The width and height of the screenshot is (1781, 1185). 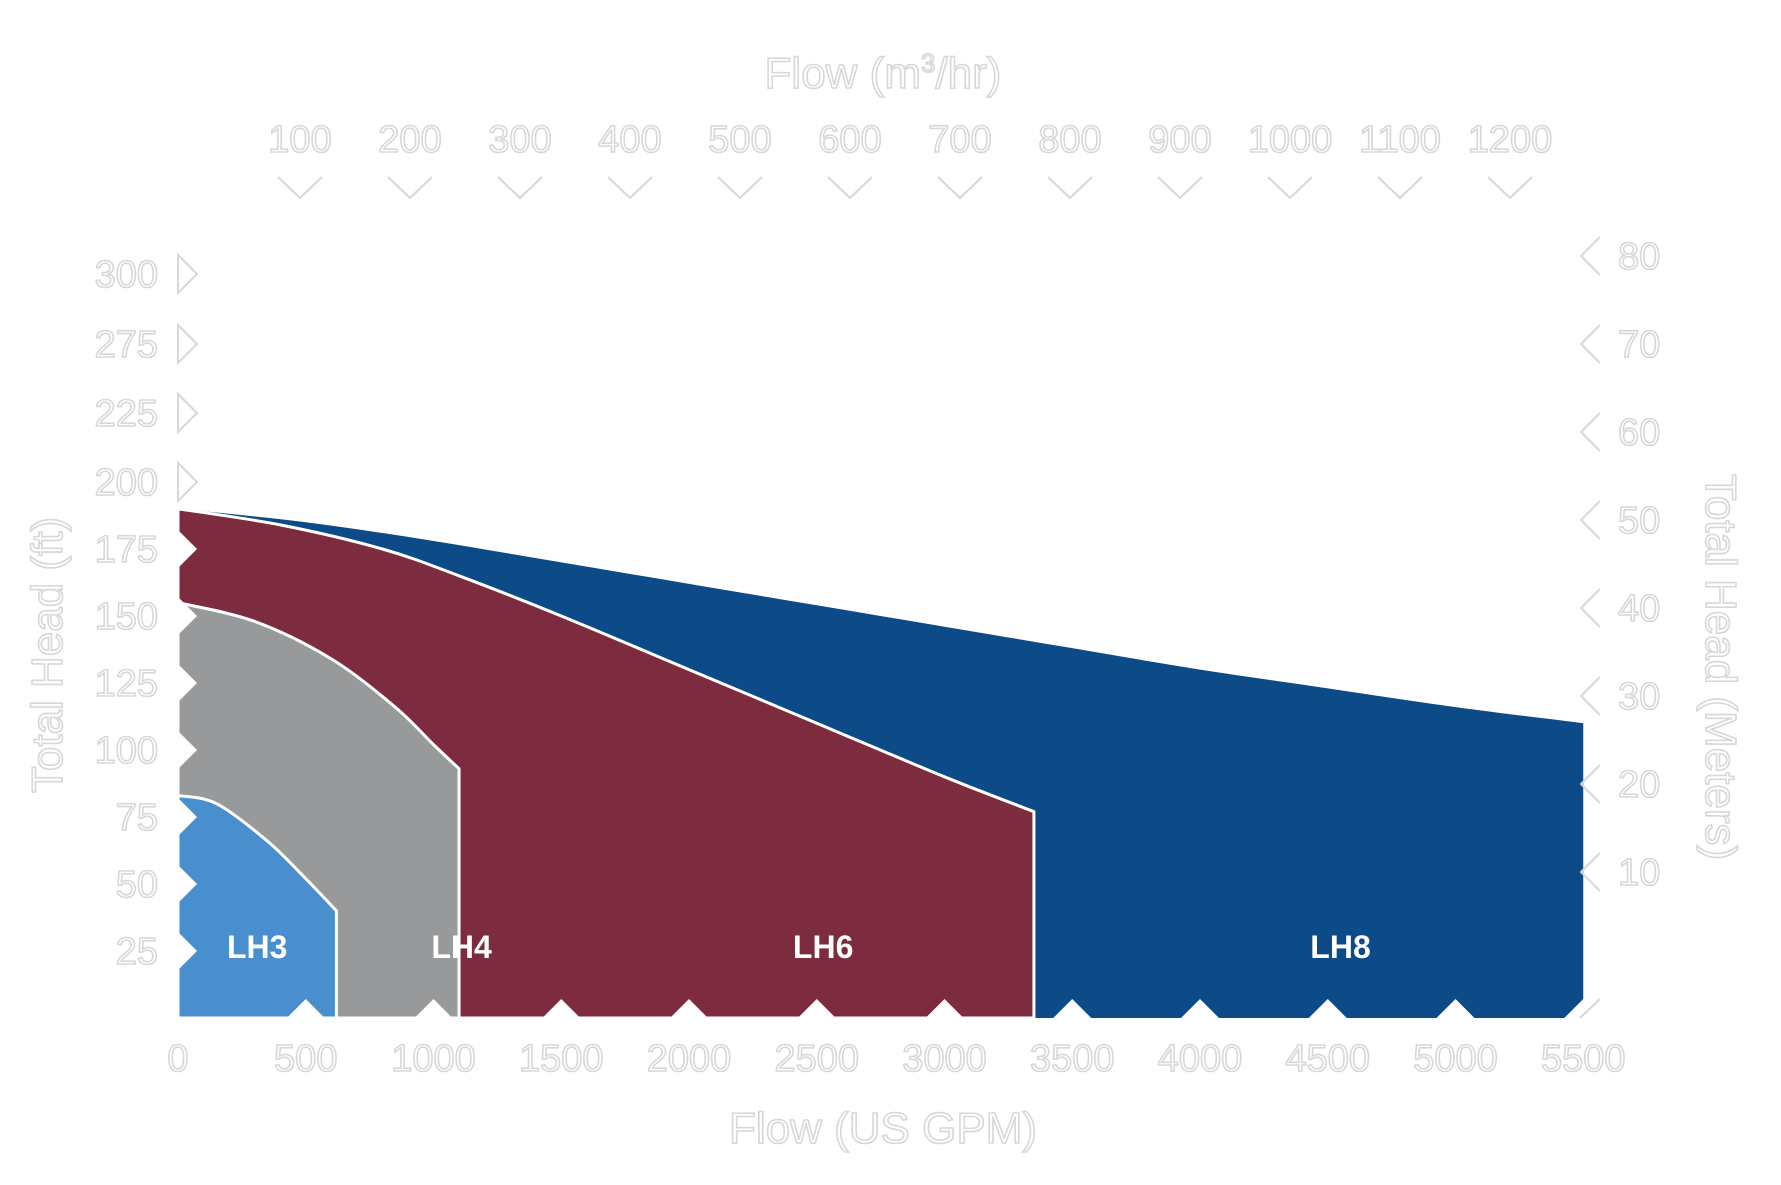 I want to click on right-tick-label-20: 20, so click(x=1639, y=785).